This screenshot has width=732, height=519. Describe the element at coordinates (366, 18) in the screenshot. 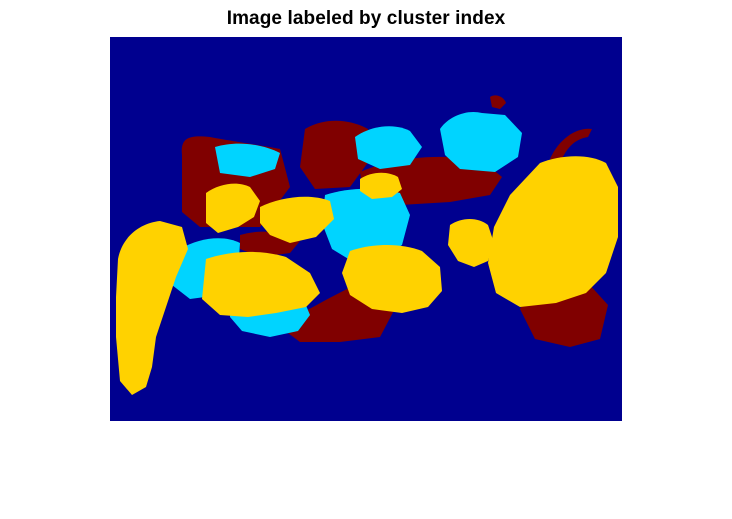

I see `figure-title: Image labeled by cluster index` at that location.